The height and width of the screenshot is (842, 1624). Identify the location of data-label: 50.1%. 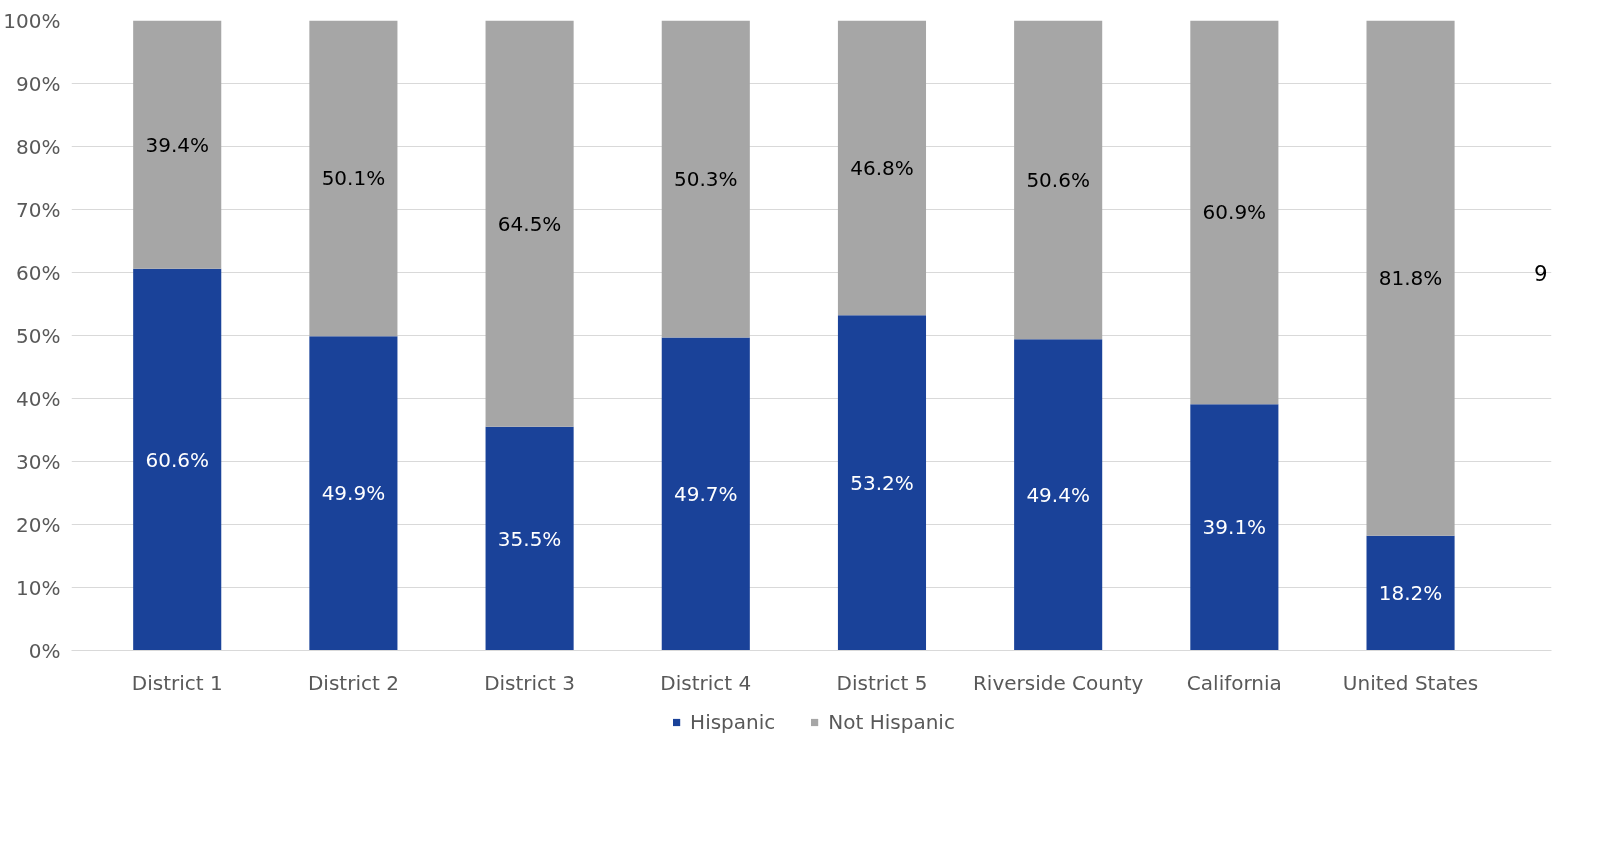
(353, 178).